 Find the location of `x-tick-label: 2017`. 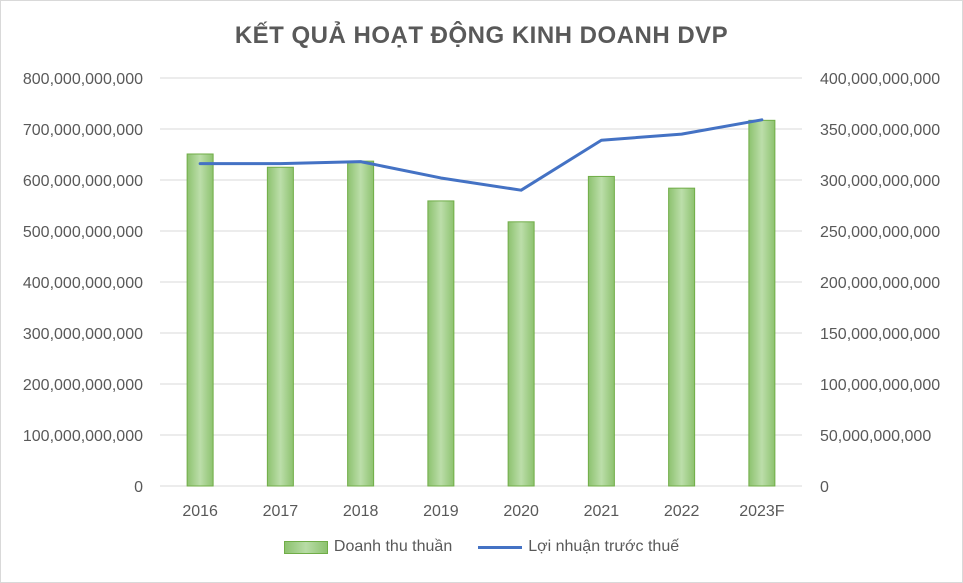

x-tick-label: 2017 is located at coordinates (281, 511).